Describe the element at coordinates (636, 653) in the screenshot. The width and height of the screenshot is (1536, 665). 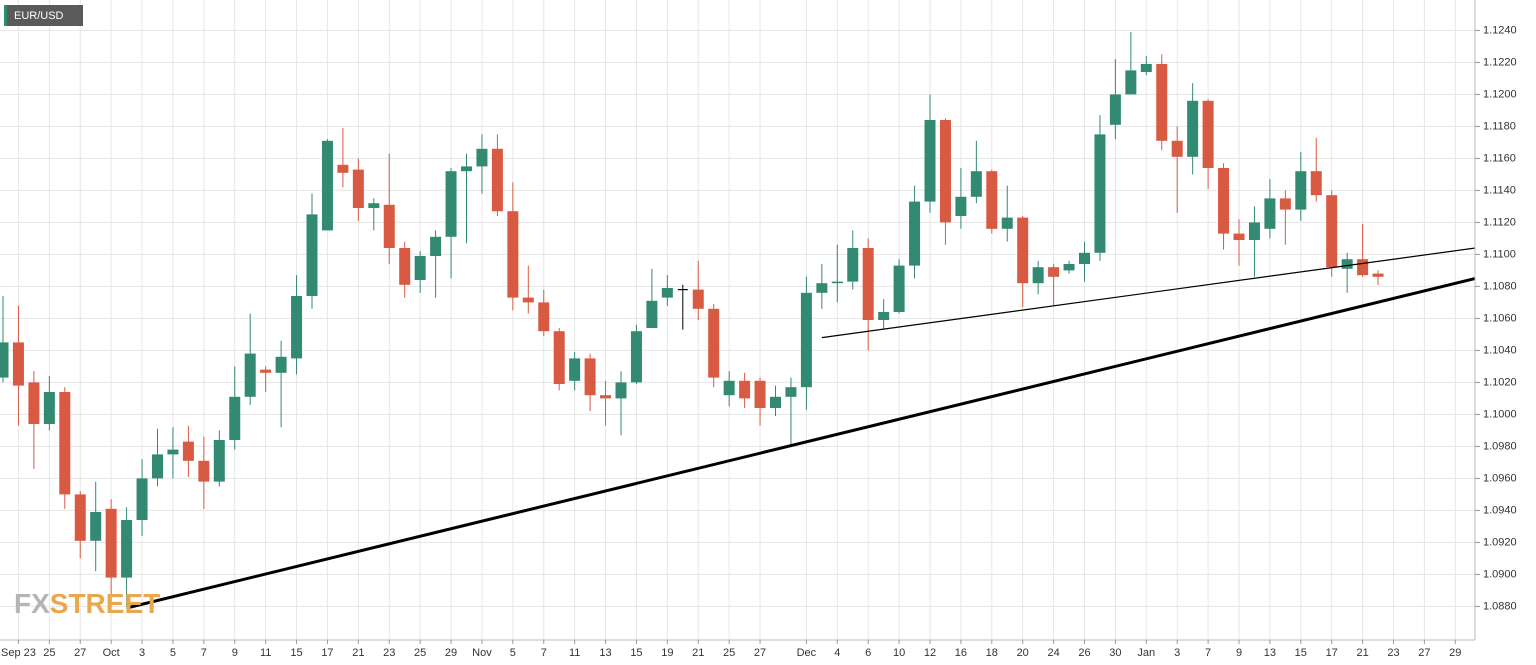
I see `x-tick-label: 15` at that location.